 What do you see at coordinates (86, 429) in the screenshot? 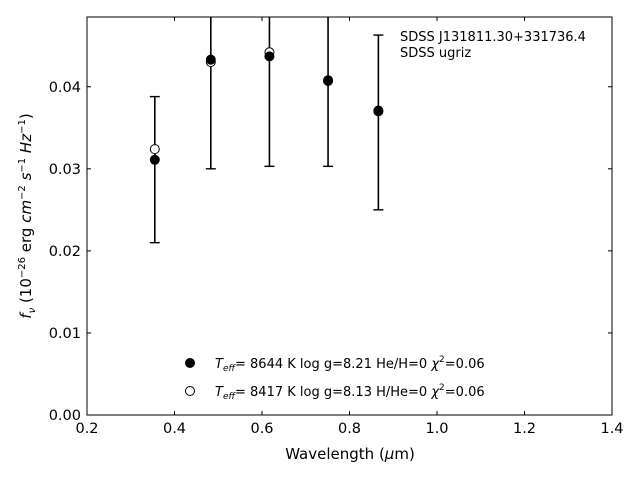
I see `x-tick-label: 0.2` at bounding box center [86, 429].